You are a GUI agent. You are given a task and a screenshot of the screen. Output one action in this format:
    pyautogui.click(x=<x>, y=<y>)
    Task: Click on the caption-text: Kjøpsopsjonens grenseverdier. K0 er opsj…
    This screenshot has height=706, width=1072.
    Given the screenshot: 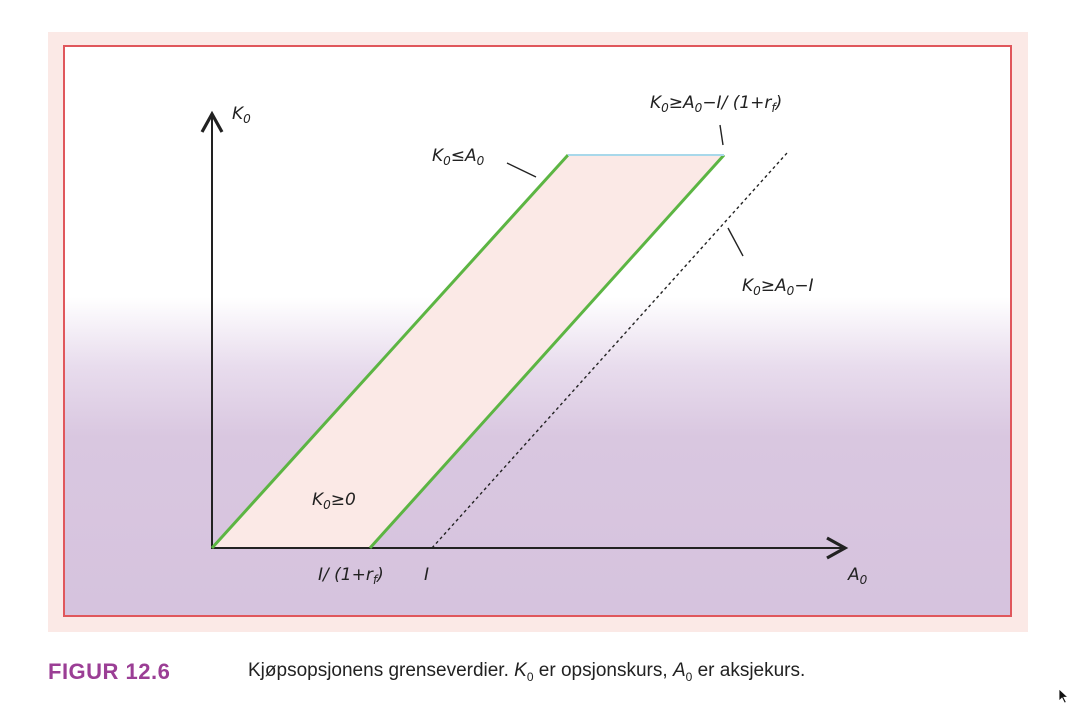 What is the action you would take?
    pyautogui.click(x=527, y=672)
    